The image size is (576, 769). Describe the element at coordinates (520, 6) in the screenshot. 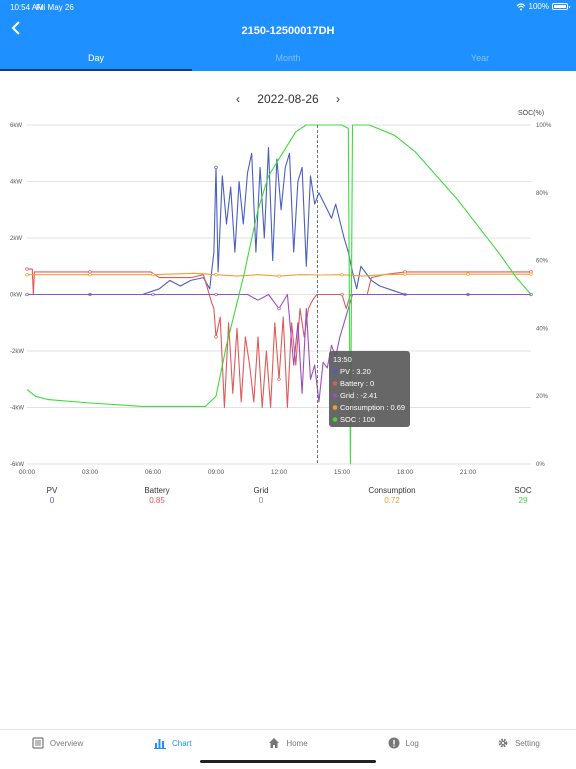

I see `wifi-icon` at that location.